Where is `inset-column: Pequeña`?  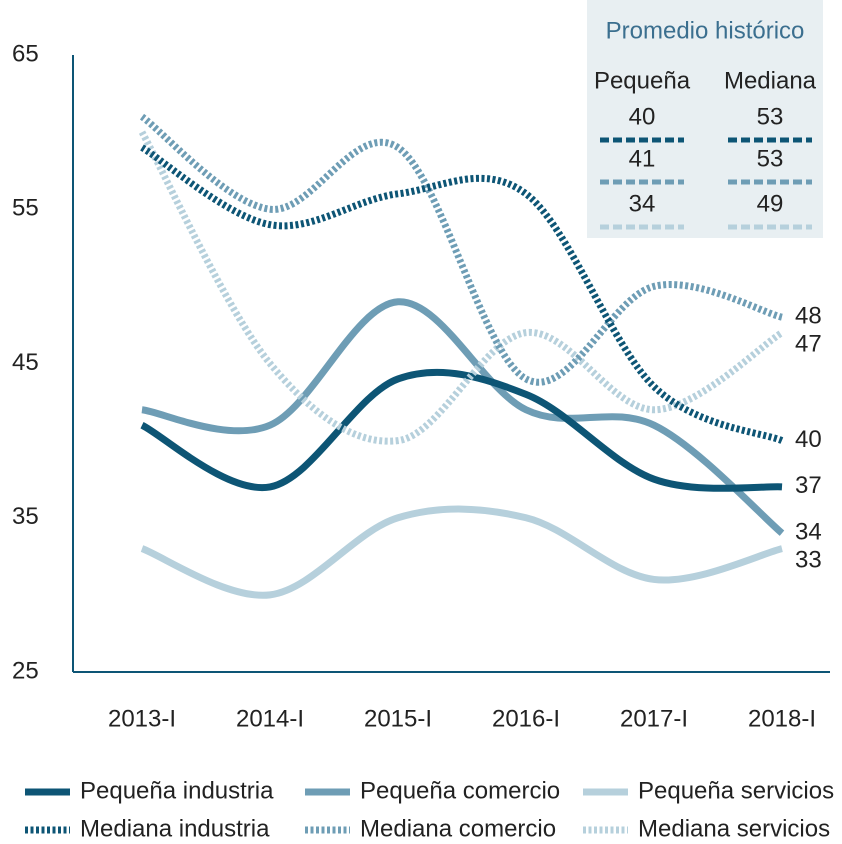
inset-column: Pequeña is located at coordinates (642, 80).